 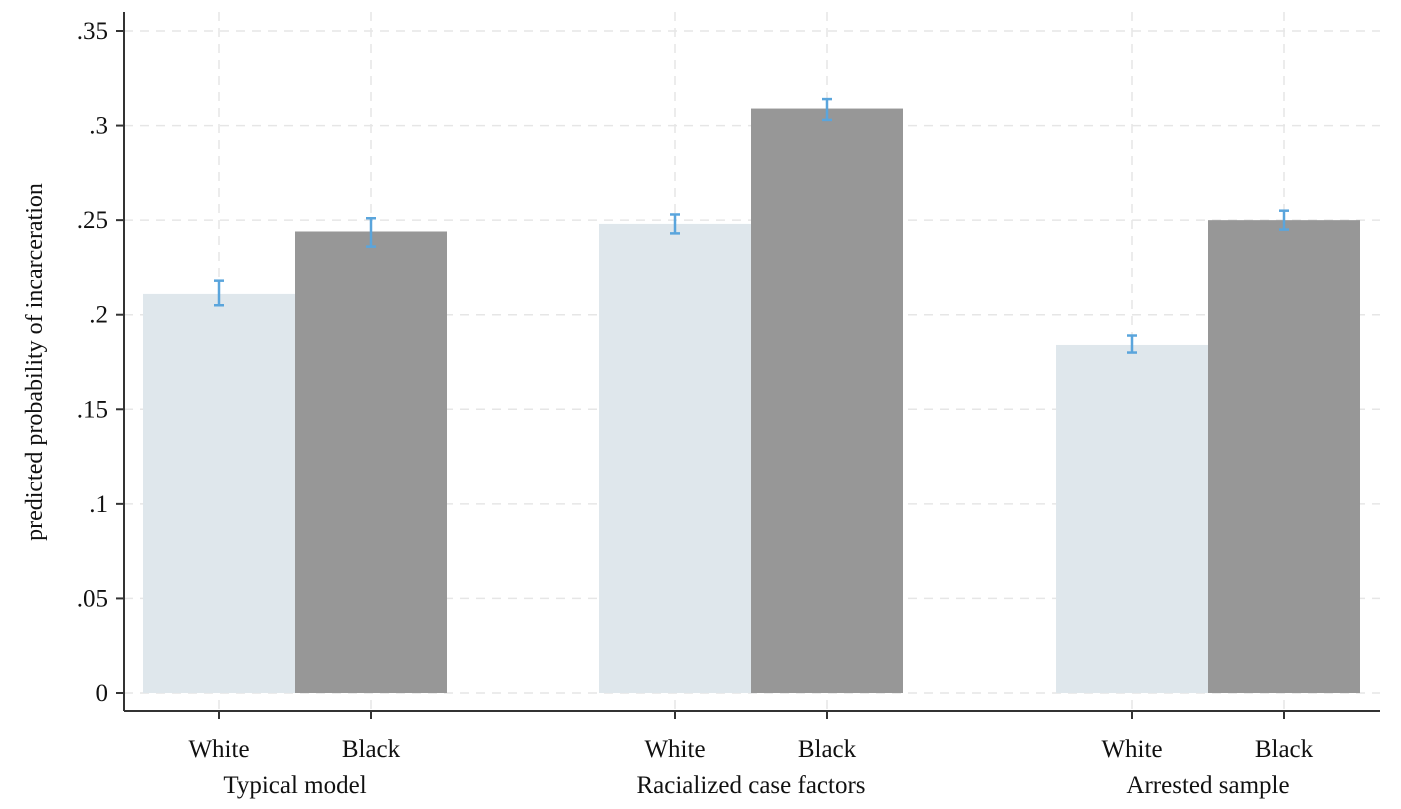 What do you see at coordinates (1207, 785) in the screenshot?
I see `group-label: Arrested sample` at bounding box center [1207, 785].